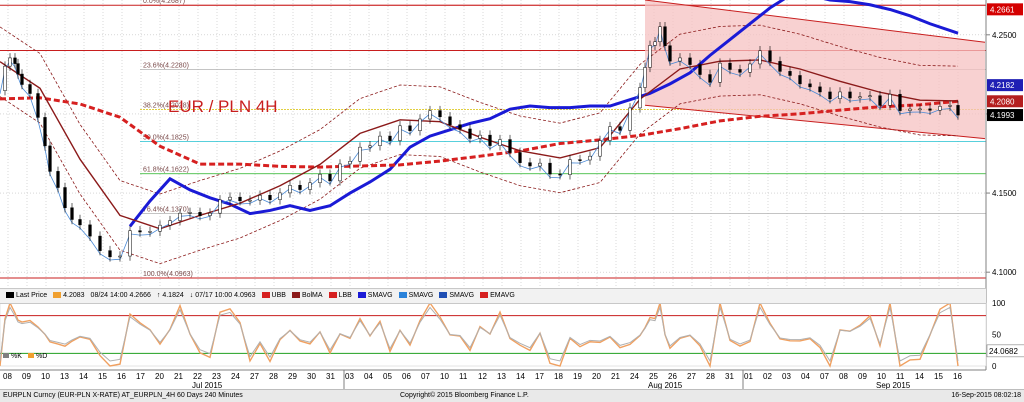 This screenshot has height=402, width=1024. What do you see at coordinates (665, 385) in the screenshot?
I see `month-label: Aug 2015` at bounding box center [665, 385].